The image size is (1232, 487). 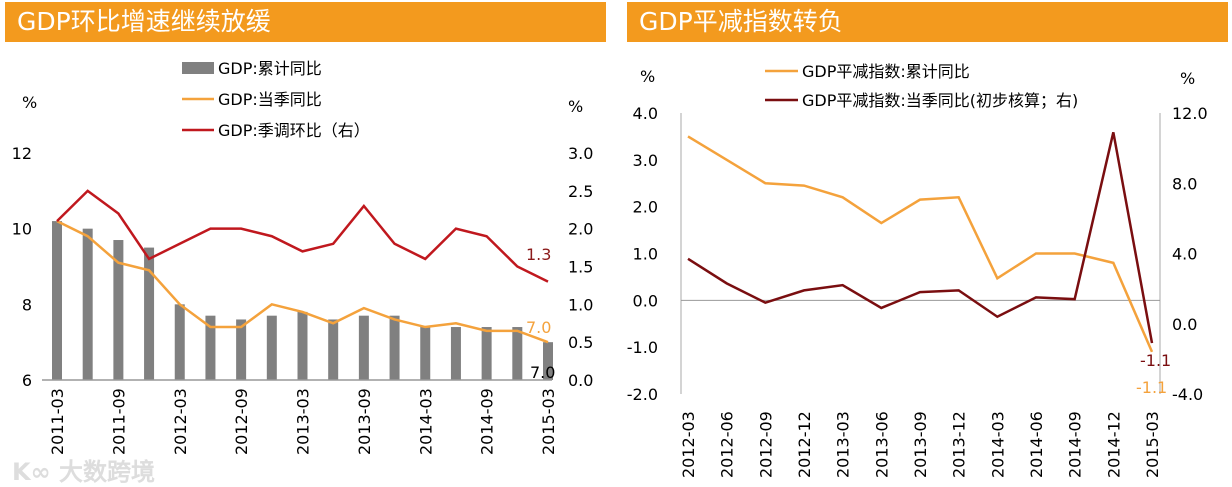 What do you see at coordinates (302, 236) in the screenshot?
I see `series-line-qoq` at bounding box center [302, 236].